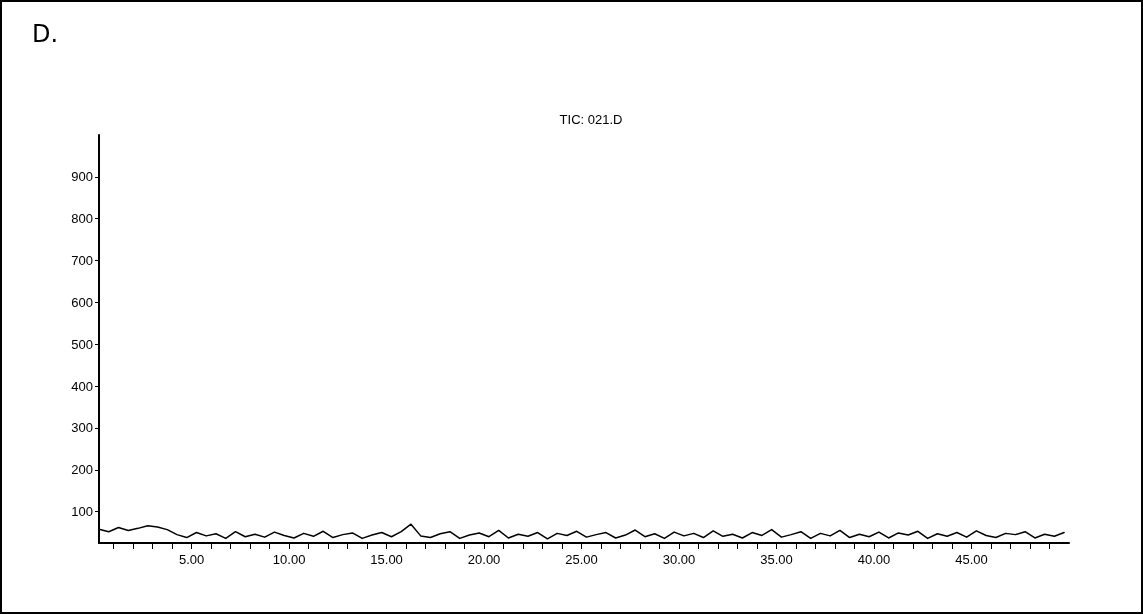 Image resolution: width=1143 pixels, height=614 pixels. What do you see at coordinates (386, 559) in the screenshot?
I see `x-tick-label: 15.00` at bounding box center [386, 559].